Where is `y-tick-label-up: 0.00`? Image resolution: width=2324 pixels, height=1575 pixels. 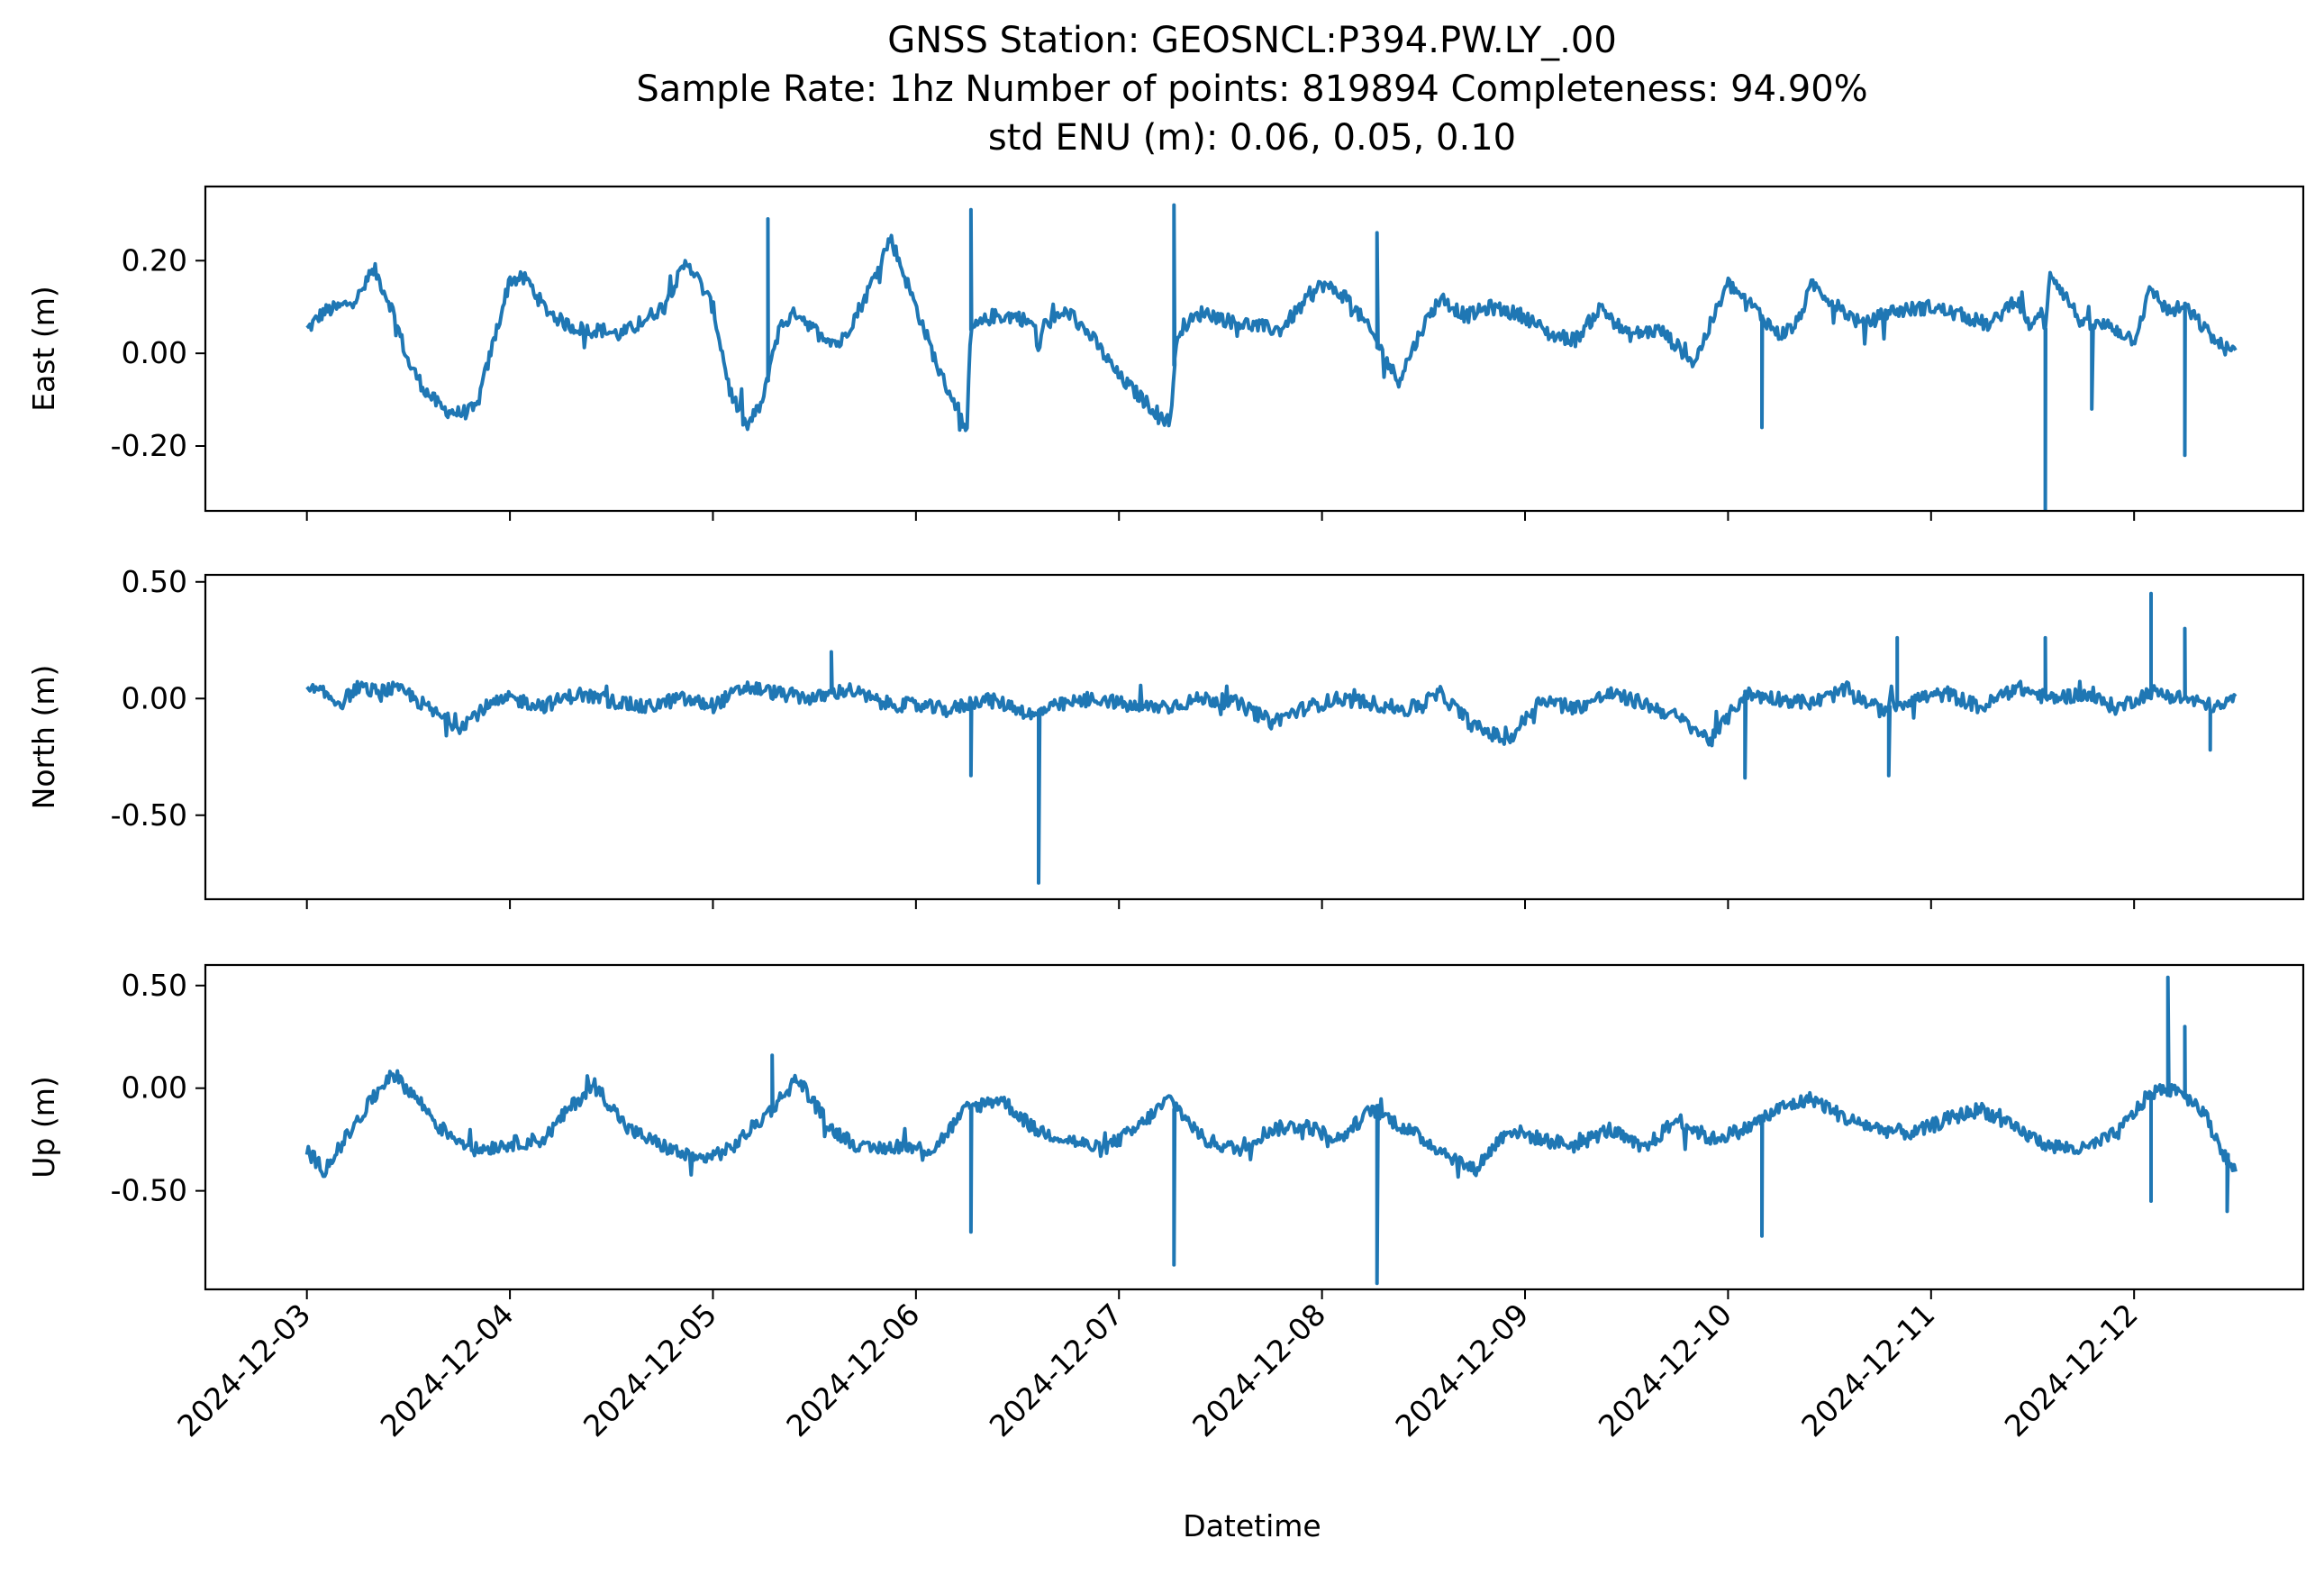 y-tick-label-up: 0.00 is located at coordinates (155, 1088).